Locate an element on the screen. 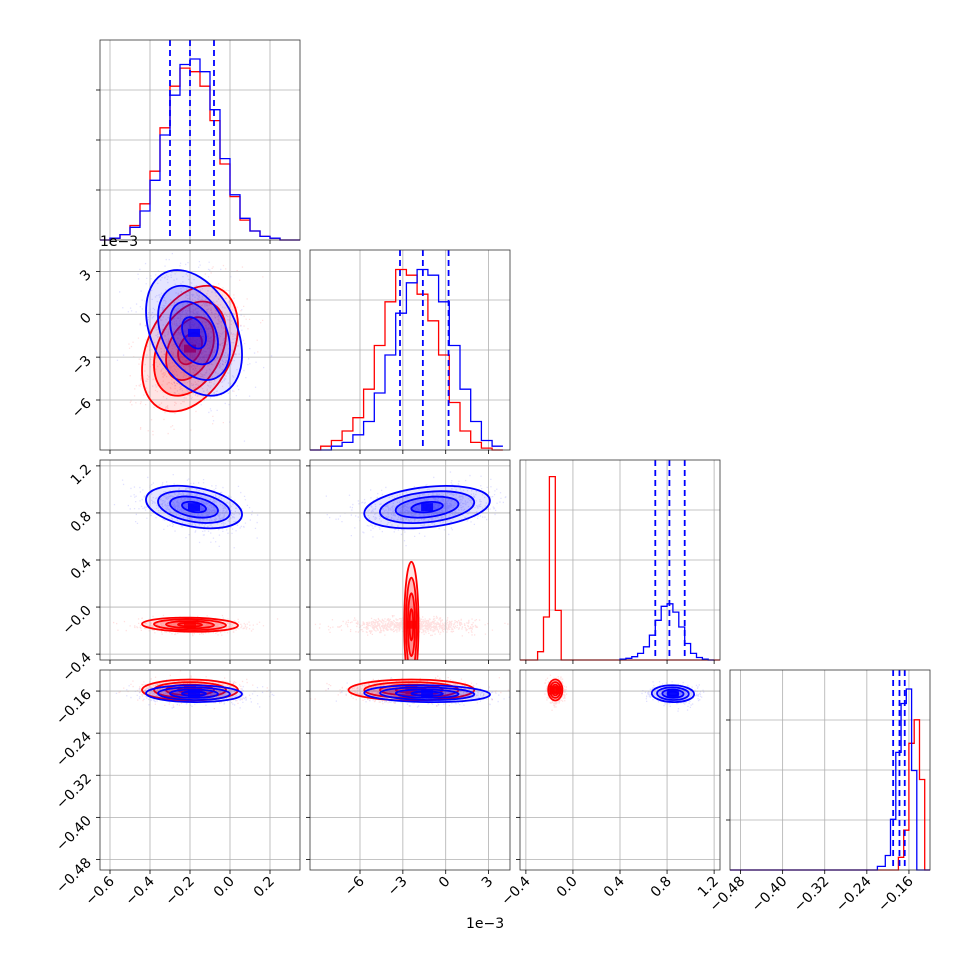  x-tick-label: −0.2 is located at coordinates (179, 891).